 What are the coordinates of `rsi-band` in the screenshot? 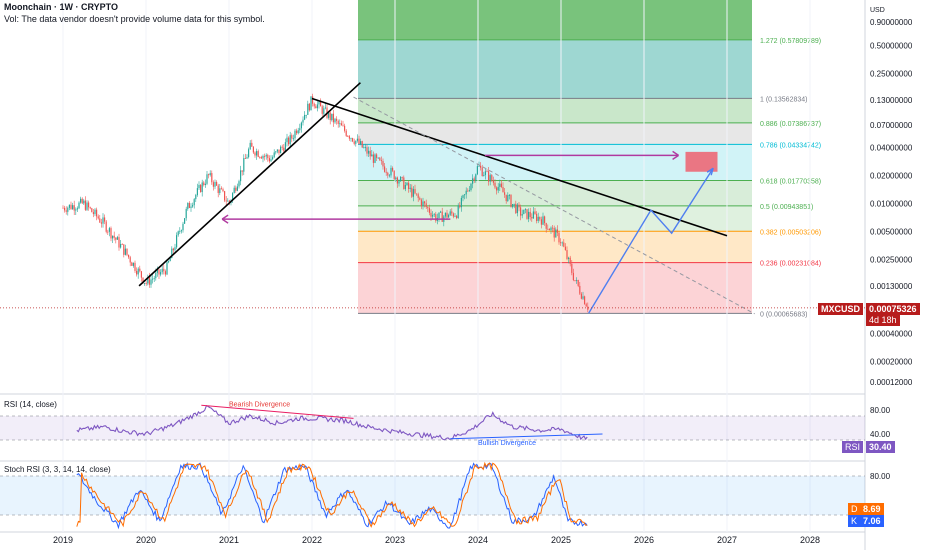 It's located at (432, 428).